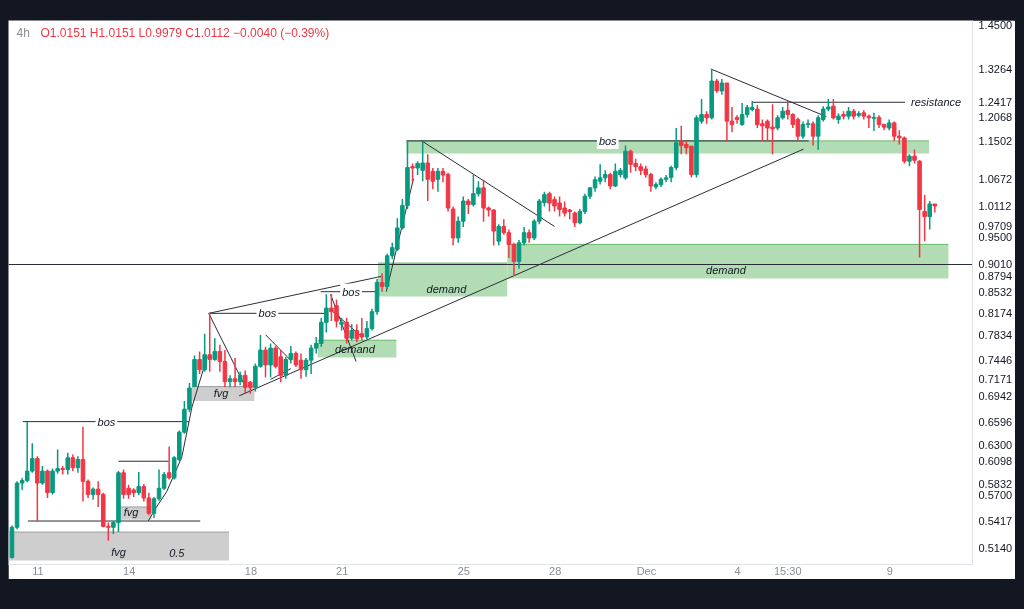 The image size is (1024, 609). I want to click on chart-subtitle: O1.0151 H1.0151 L0.9979 C1.0112 −0.0040 (−0.39%), so click(185, 32).